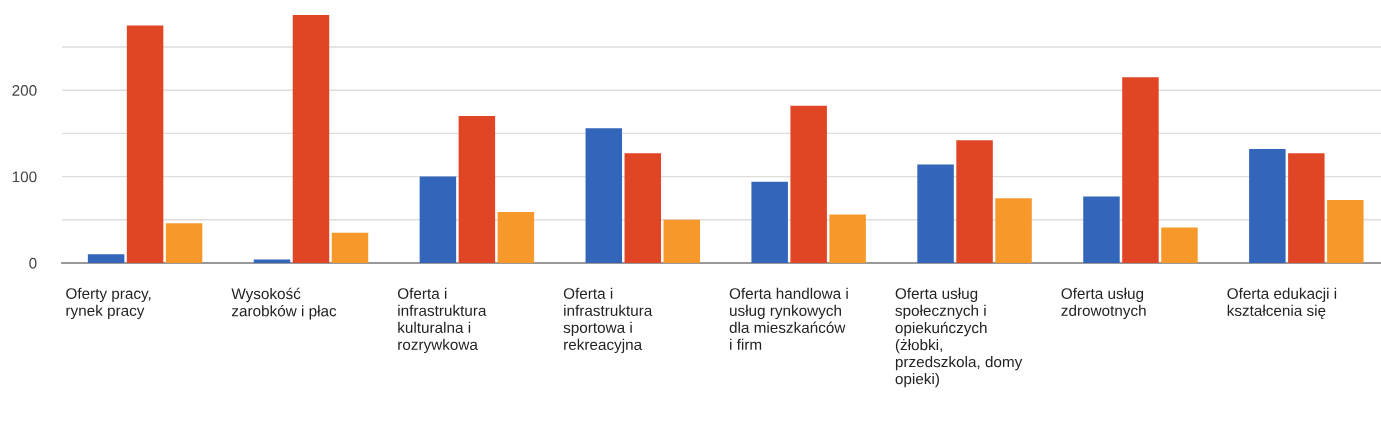 The image size is (1381, 429). I want to click on x-tick-label: Oferta usług zdrowotnych, so click(1103, 303).